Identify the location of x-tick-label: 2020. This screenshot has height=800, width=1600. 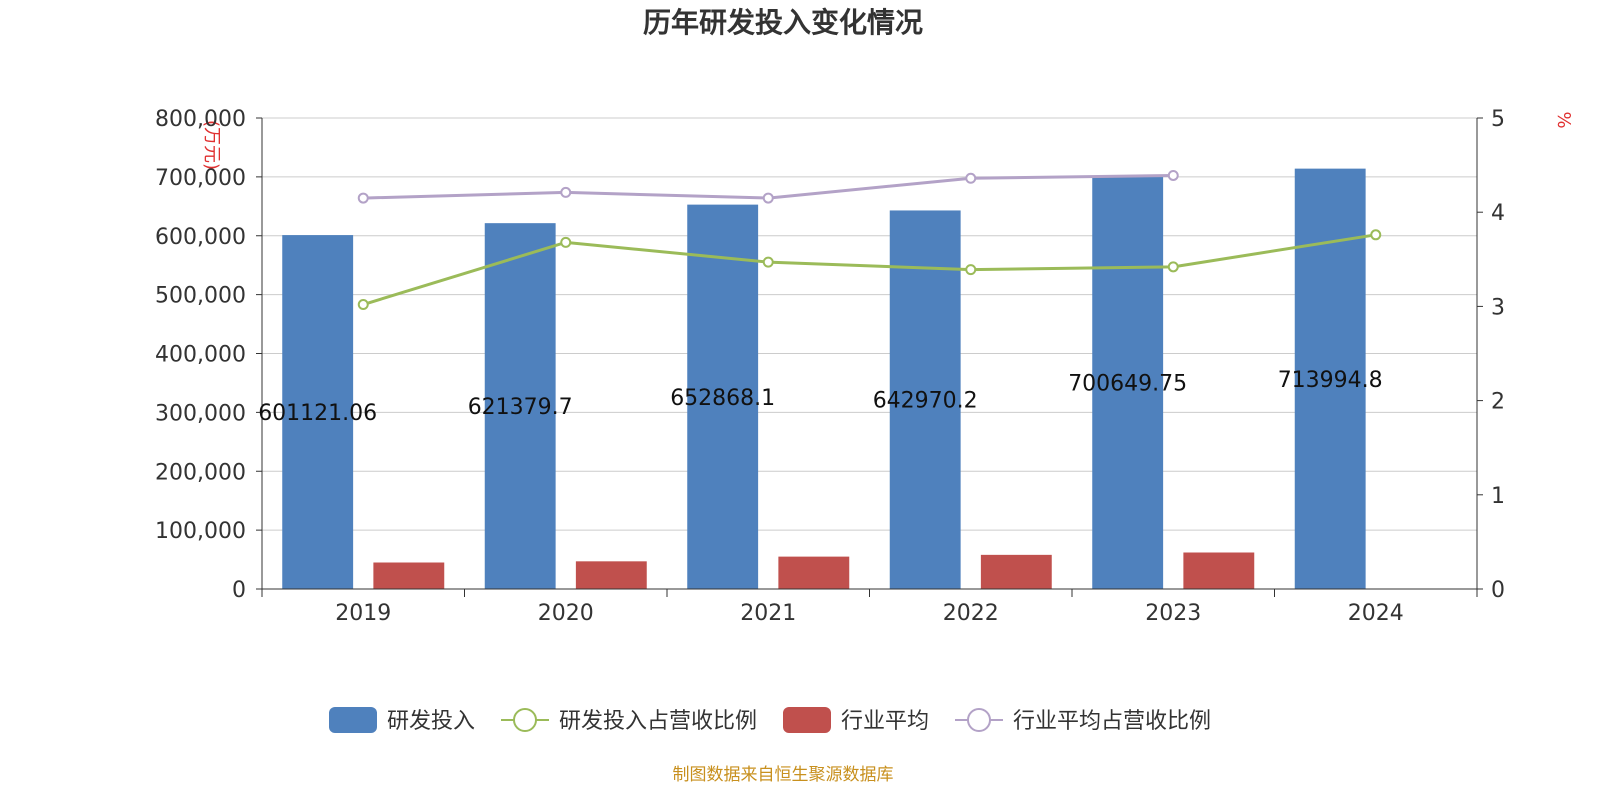
(566, 613).